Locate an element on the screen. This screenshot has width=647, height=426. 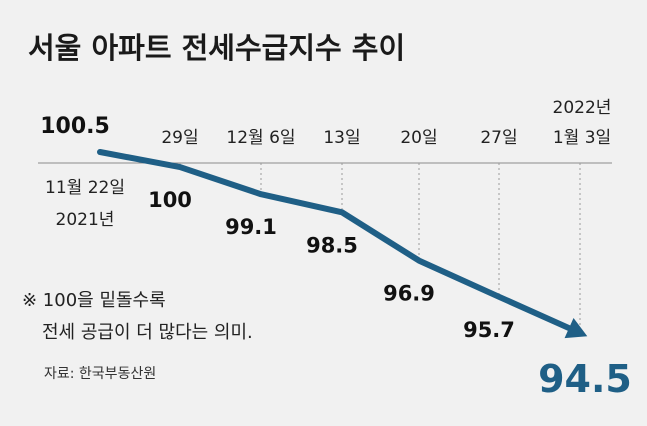
arrow-head-icon is located at coordinates (576, 328).